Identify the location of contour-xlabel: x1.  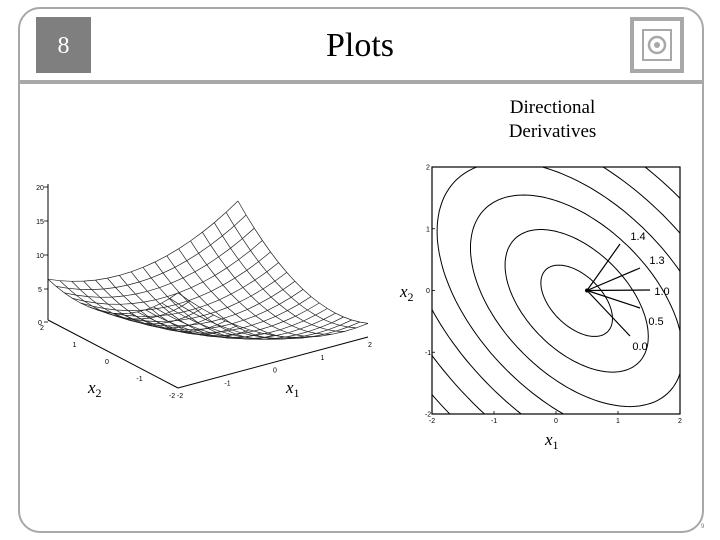
(552, 441).